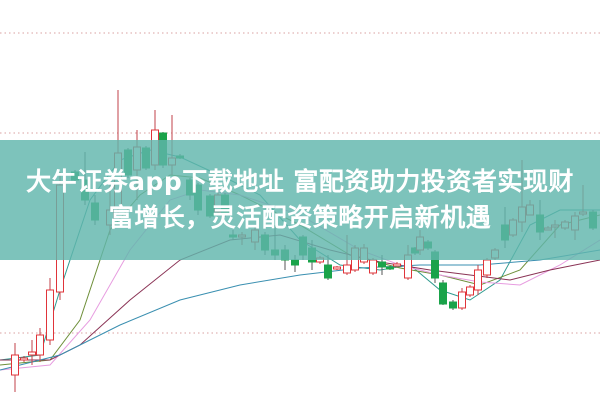 The height and width of the screenshot is (400, 600). Describe the element at coordinates (300, 181) in the screenshot. I see `banner-title-line-1: 大牛证券app下载地址 富配资助力投资者实现财` at that location.